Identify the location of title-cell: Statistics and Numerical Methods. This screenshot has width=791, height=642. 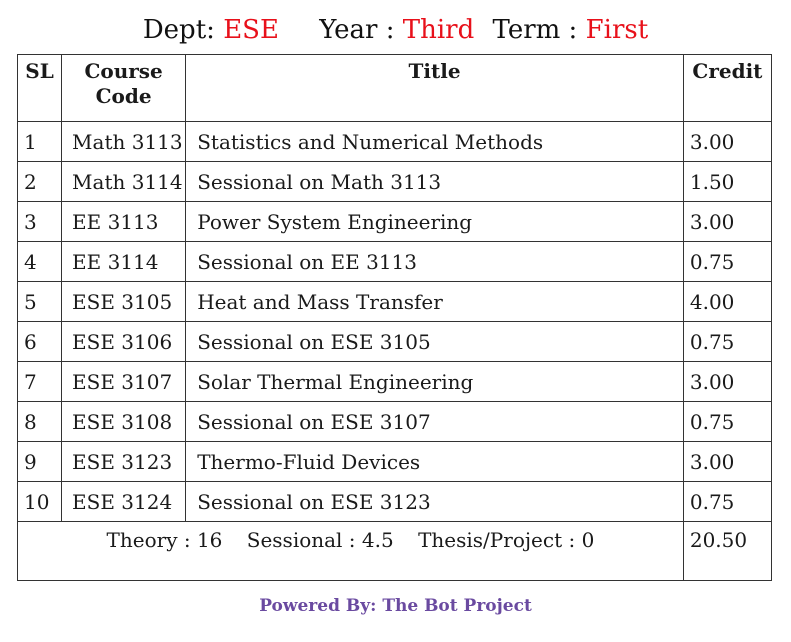
(434, 141).